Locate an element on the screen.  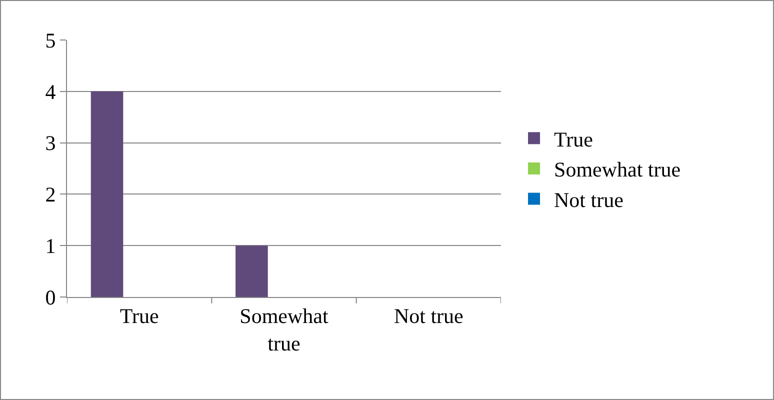
x-tick-label: True is located at coordinates (139, 316).